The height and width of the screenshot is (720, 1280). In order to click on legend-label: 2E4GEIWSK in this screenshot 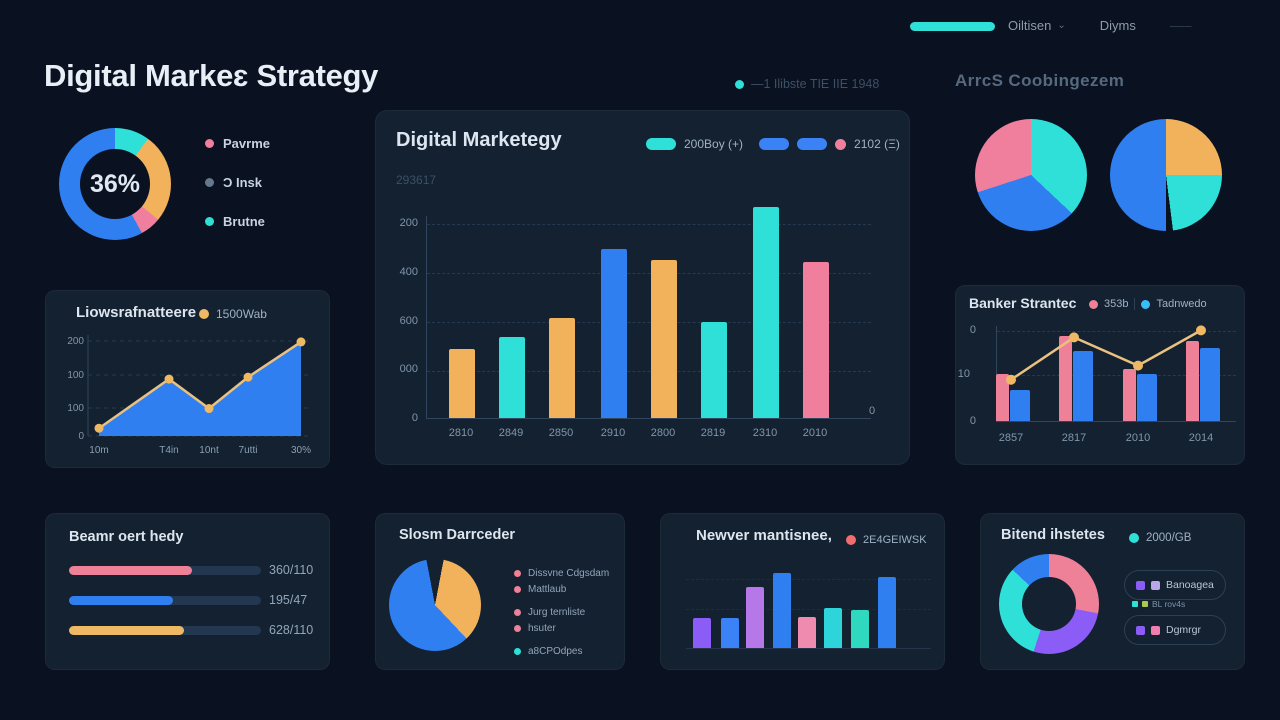, I will do `click(895, 540)`.